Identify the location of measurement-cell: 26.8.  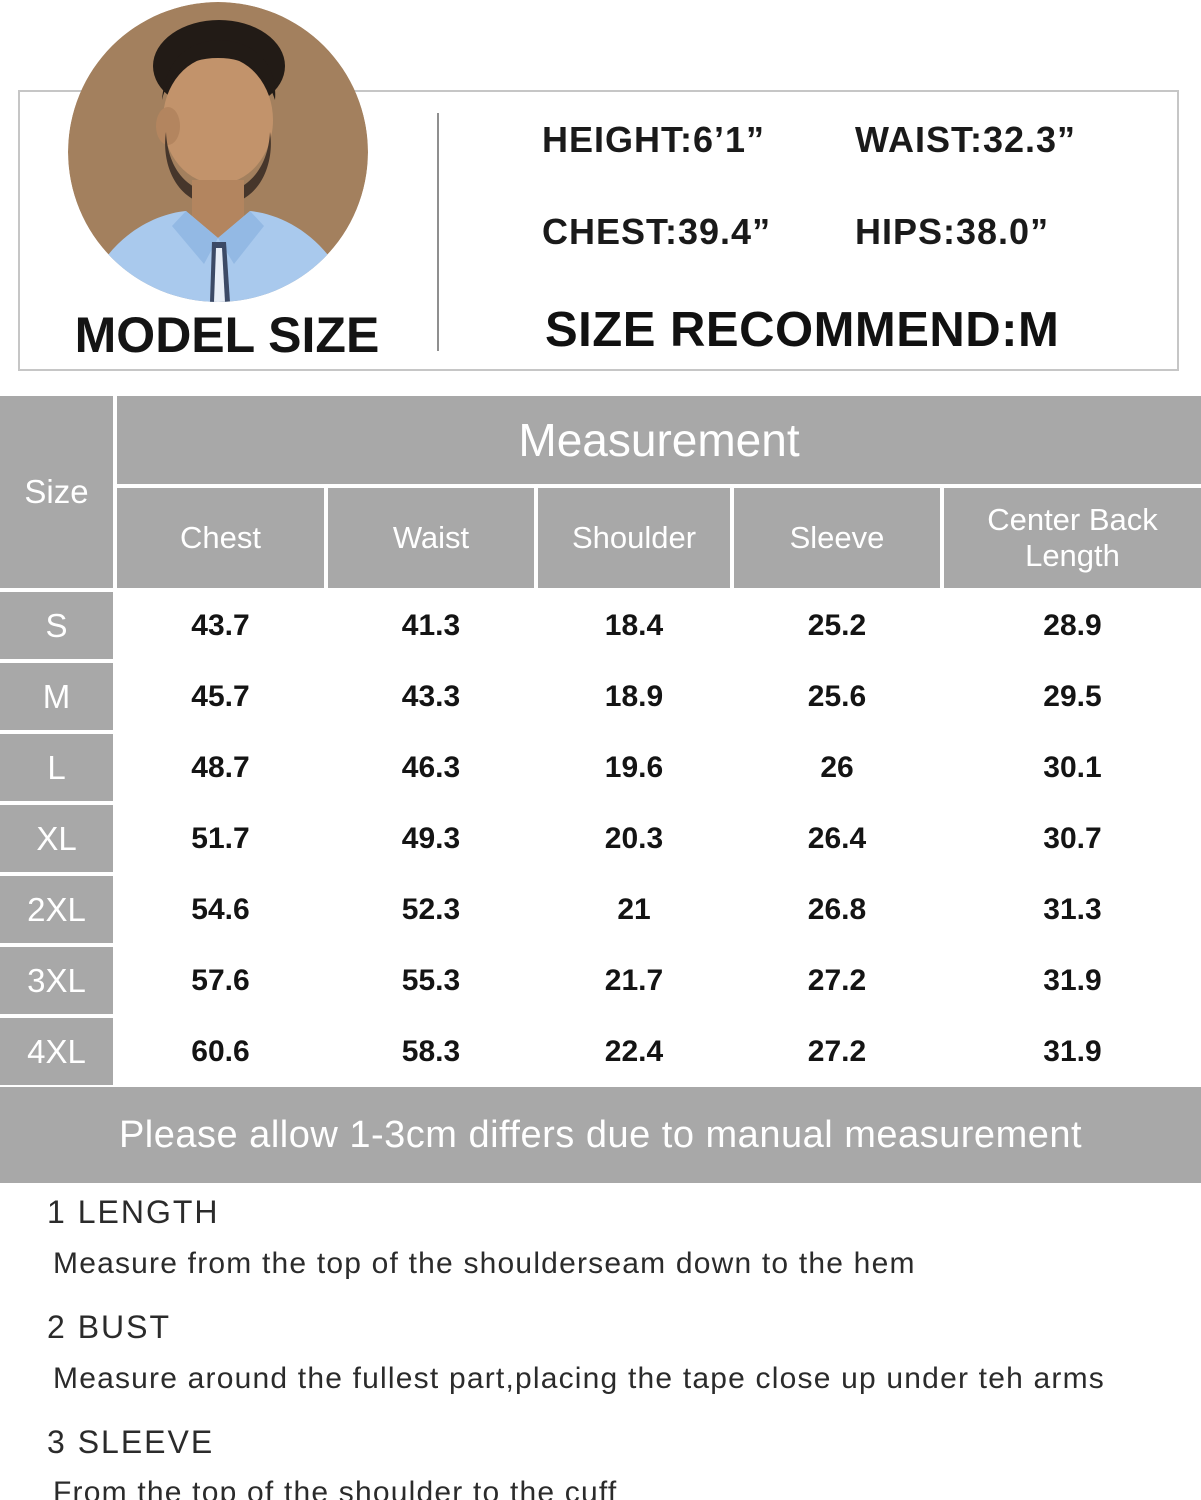
(837, 909).